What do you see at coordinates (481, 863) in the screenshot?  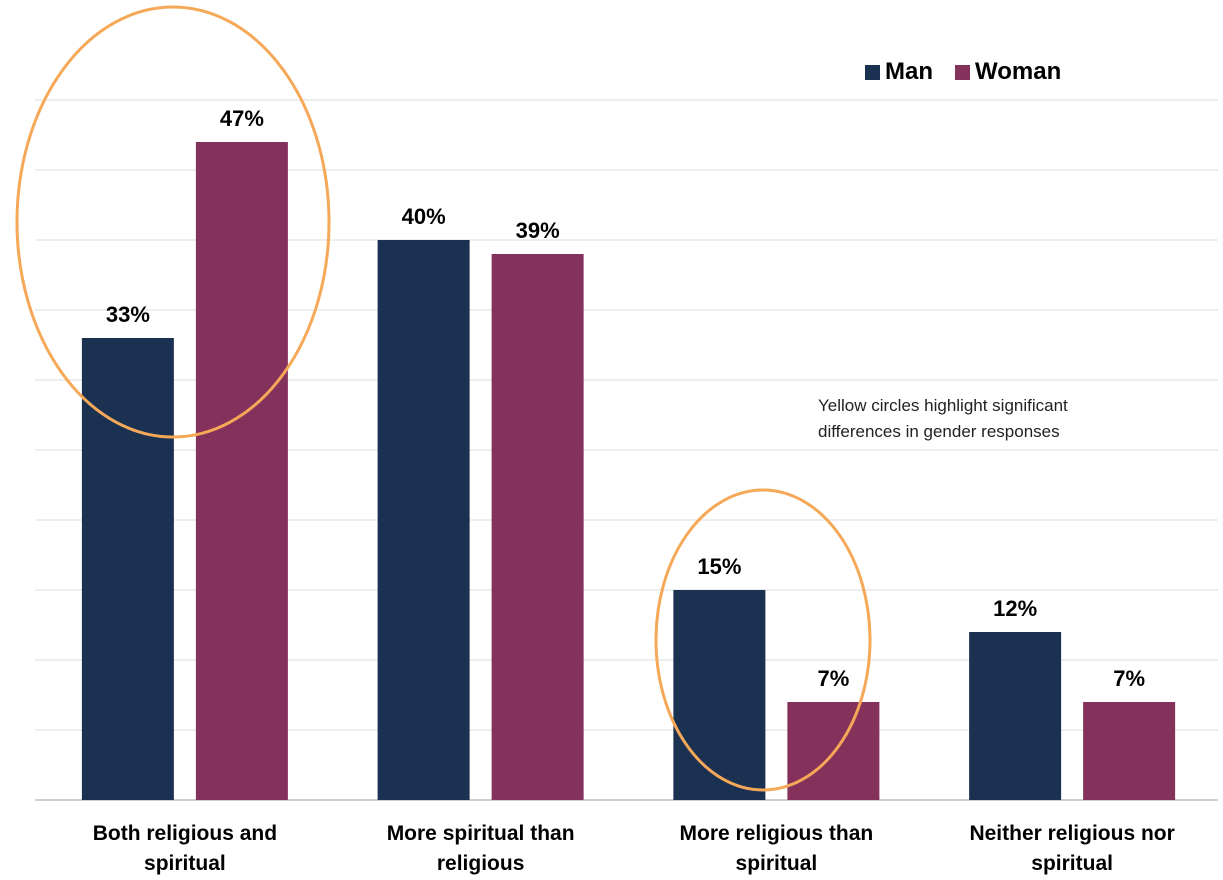 I see `x-axis-label-1-line-1: religious` at bounding box center [481, 863].